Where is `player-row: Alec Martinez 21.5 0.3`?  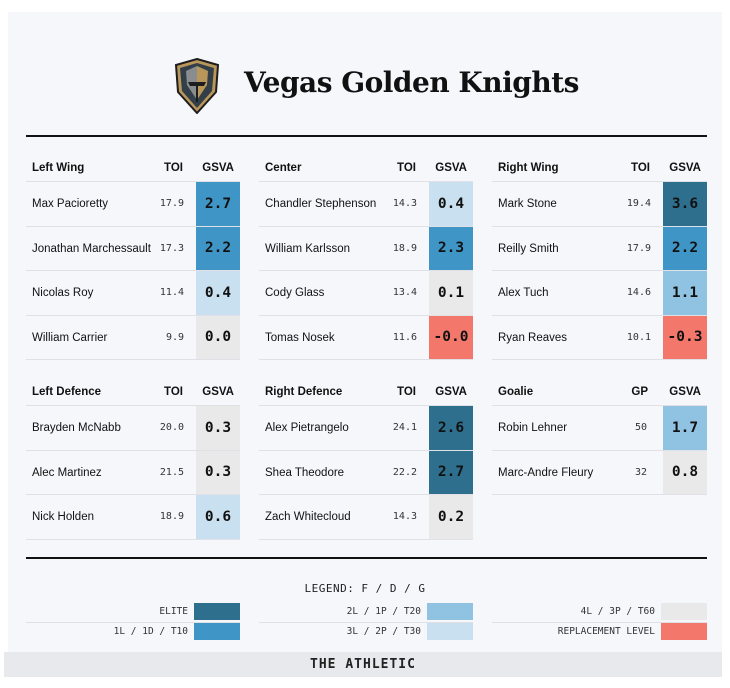
player-row: Alec Martinez 21.5 0.3 is located at coordinates (133, 471).